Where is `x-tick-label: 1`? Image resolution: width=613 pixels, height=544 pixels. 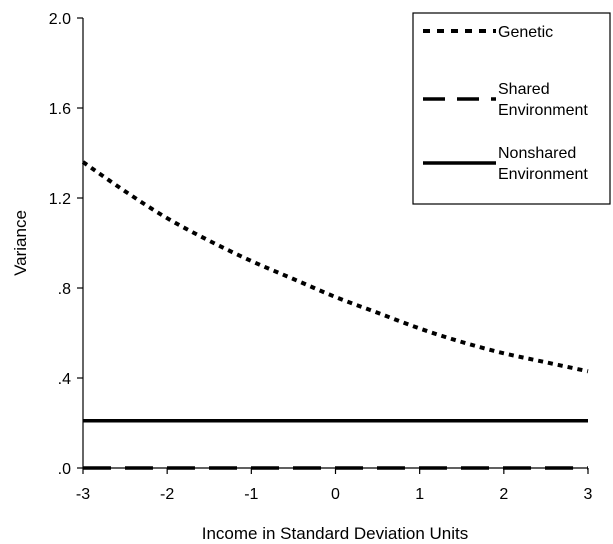 x-tick-label: 1 is located at coordinates (419, 494).